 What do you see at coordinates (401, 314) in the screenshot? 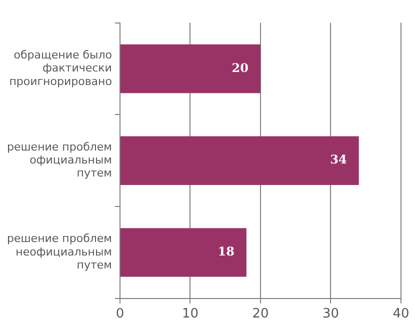
I see `x-tick-label: 40` at bounding box center [401, 314].